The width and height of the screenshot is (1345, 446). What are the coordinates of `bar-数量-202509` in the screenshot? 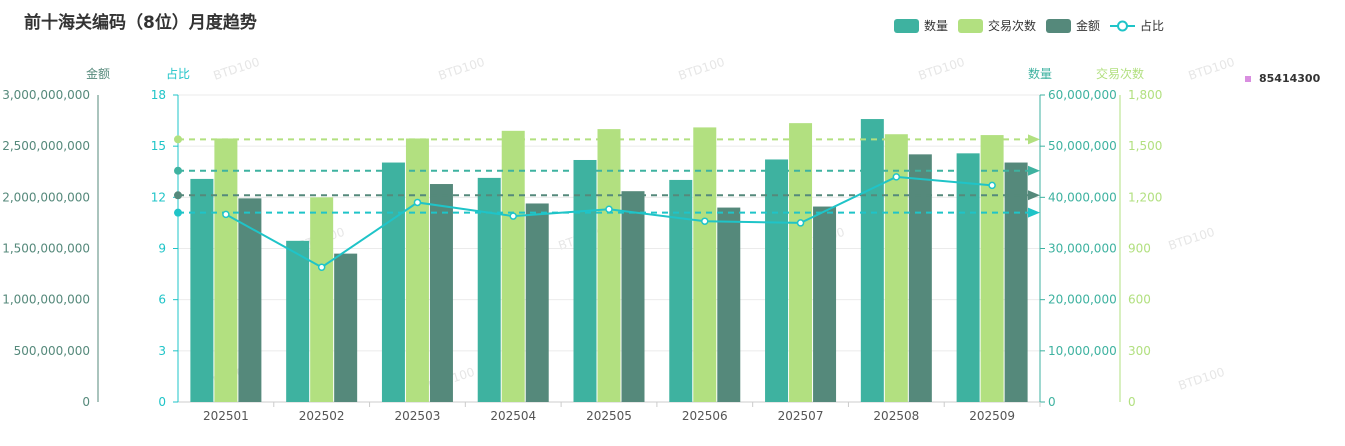 It's located at (968, 277).